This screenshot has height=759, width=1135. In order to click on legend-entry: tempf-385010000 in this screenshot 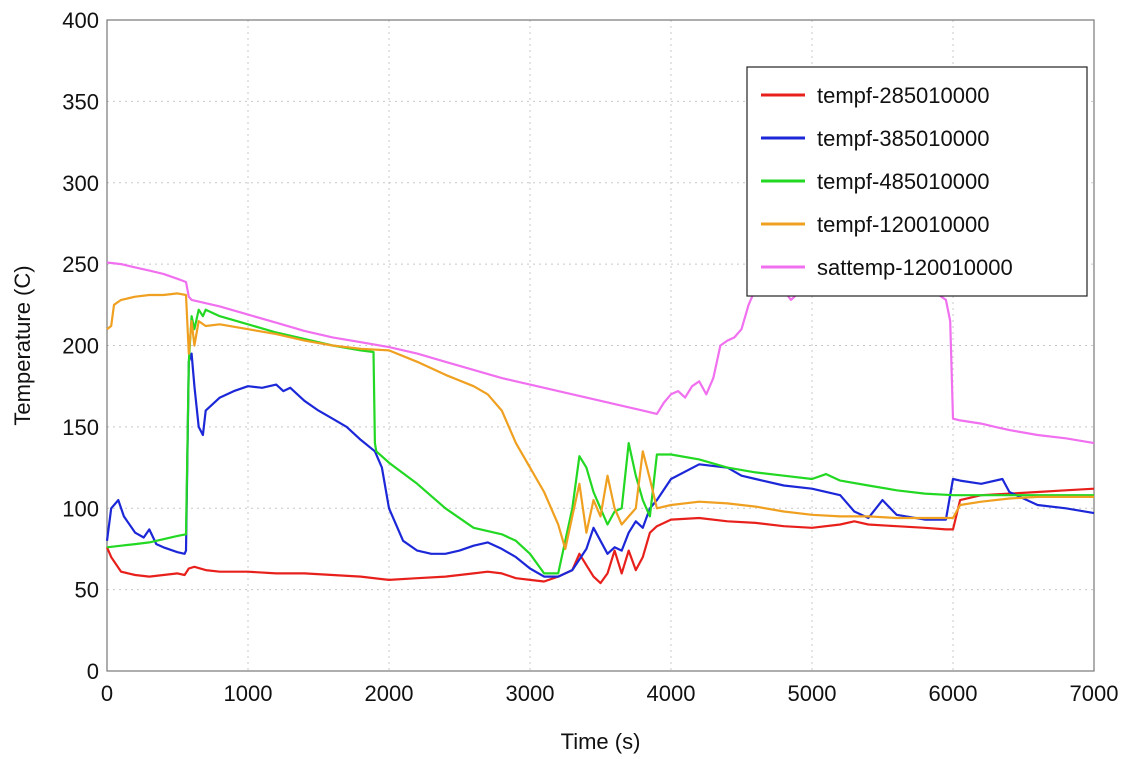, I will do `click(903, 138)`.